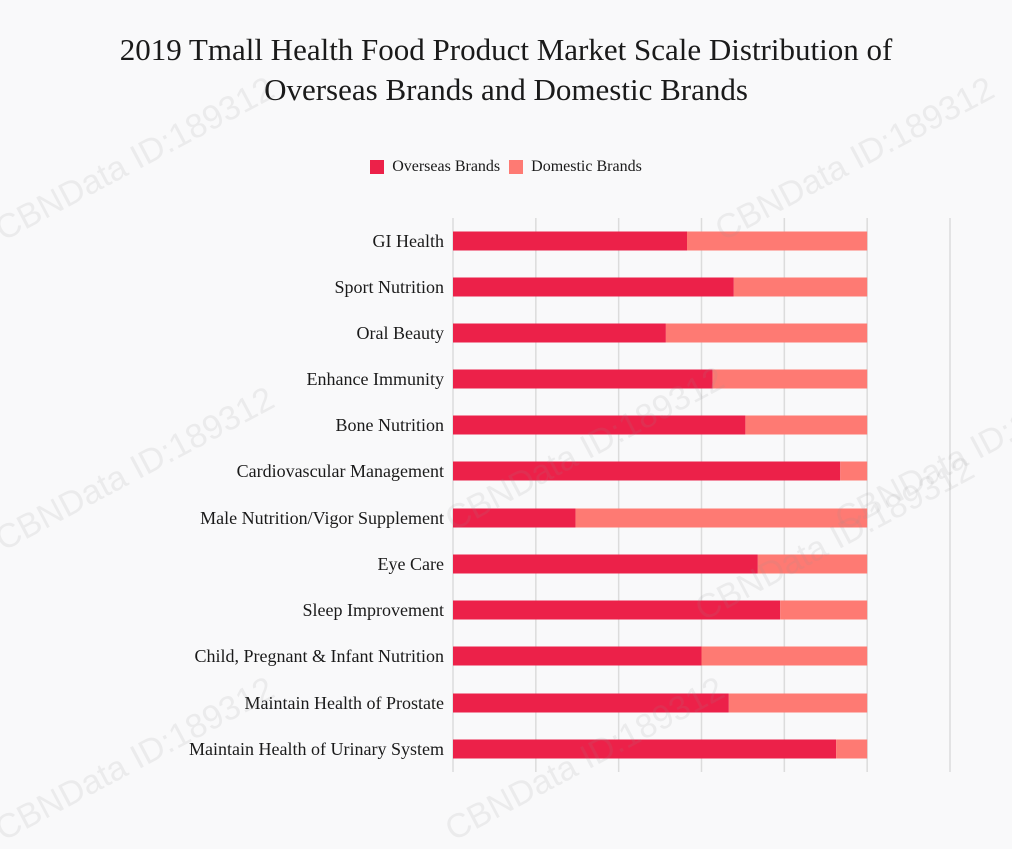 This screenshot has width=1012, height=849. What do you see at coordinates (586, 166) in the screenshot?
I see `legend-label-domestic: Domestic Brands` at bounding box center [586, 166].